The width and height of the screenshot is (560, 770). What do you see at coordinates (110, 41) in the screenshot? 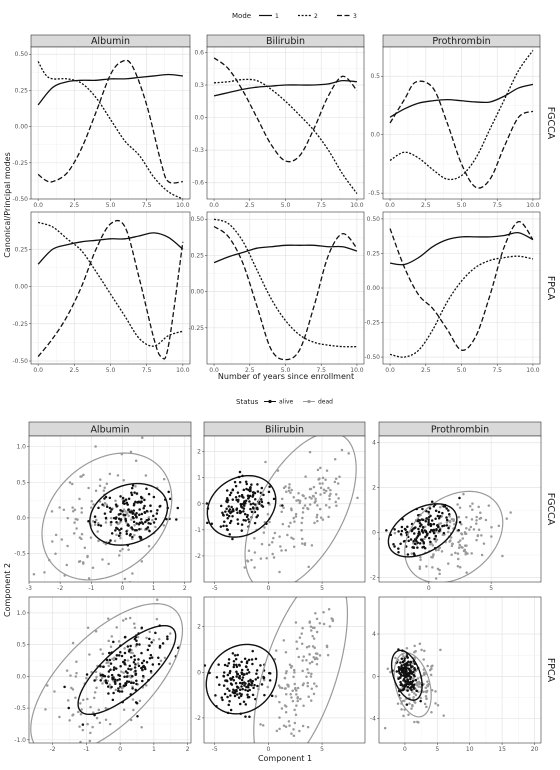
I see `line-strip-label-albumin: Albumin` at bounding box center [110, 41].